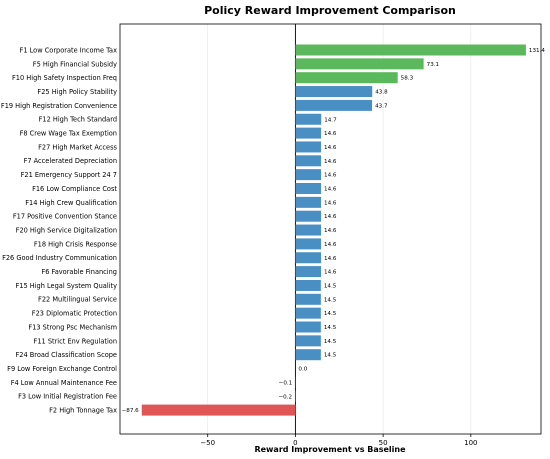 The width and height of the screenshot is (550, 459). What do you see at coordinates (75, 341) in the screenshot?
I see `category-label: F11 Strict Env Regulation` at bounding box center [75, 341].